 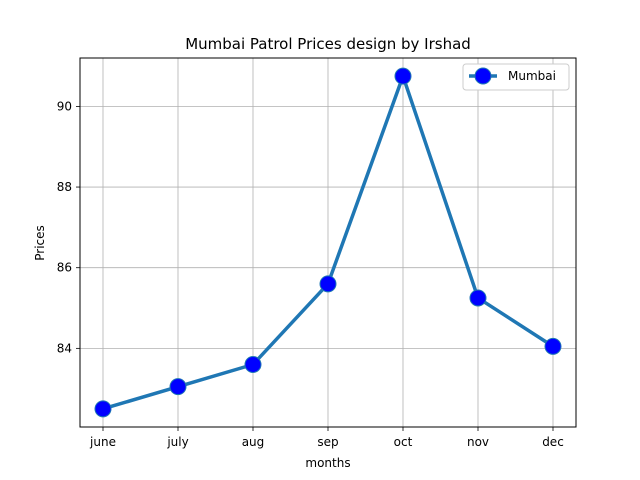 What do you see at coordinates (177, 442) in the screenshot?
I see `x-tick-label: july` at bounding box center [177, 442].